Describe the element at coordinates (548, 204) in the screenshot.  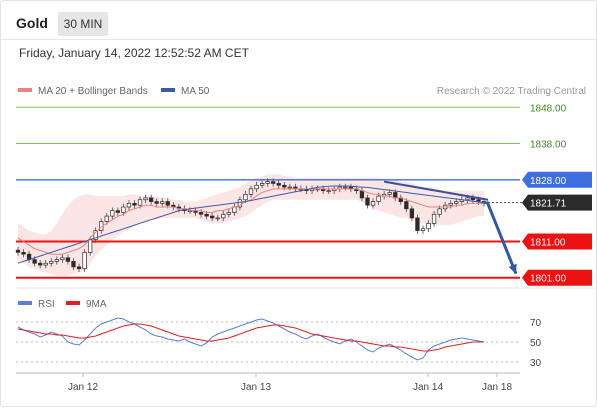
I see `last-price-tag-label: 1821.71` at that location.